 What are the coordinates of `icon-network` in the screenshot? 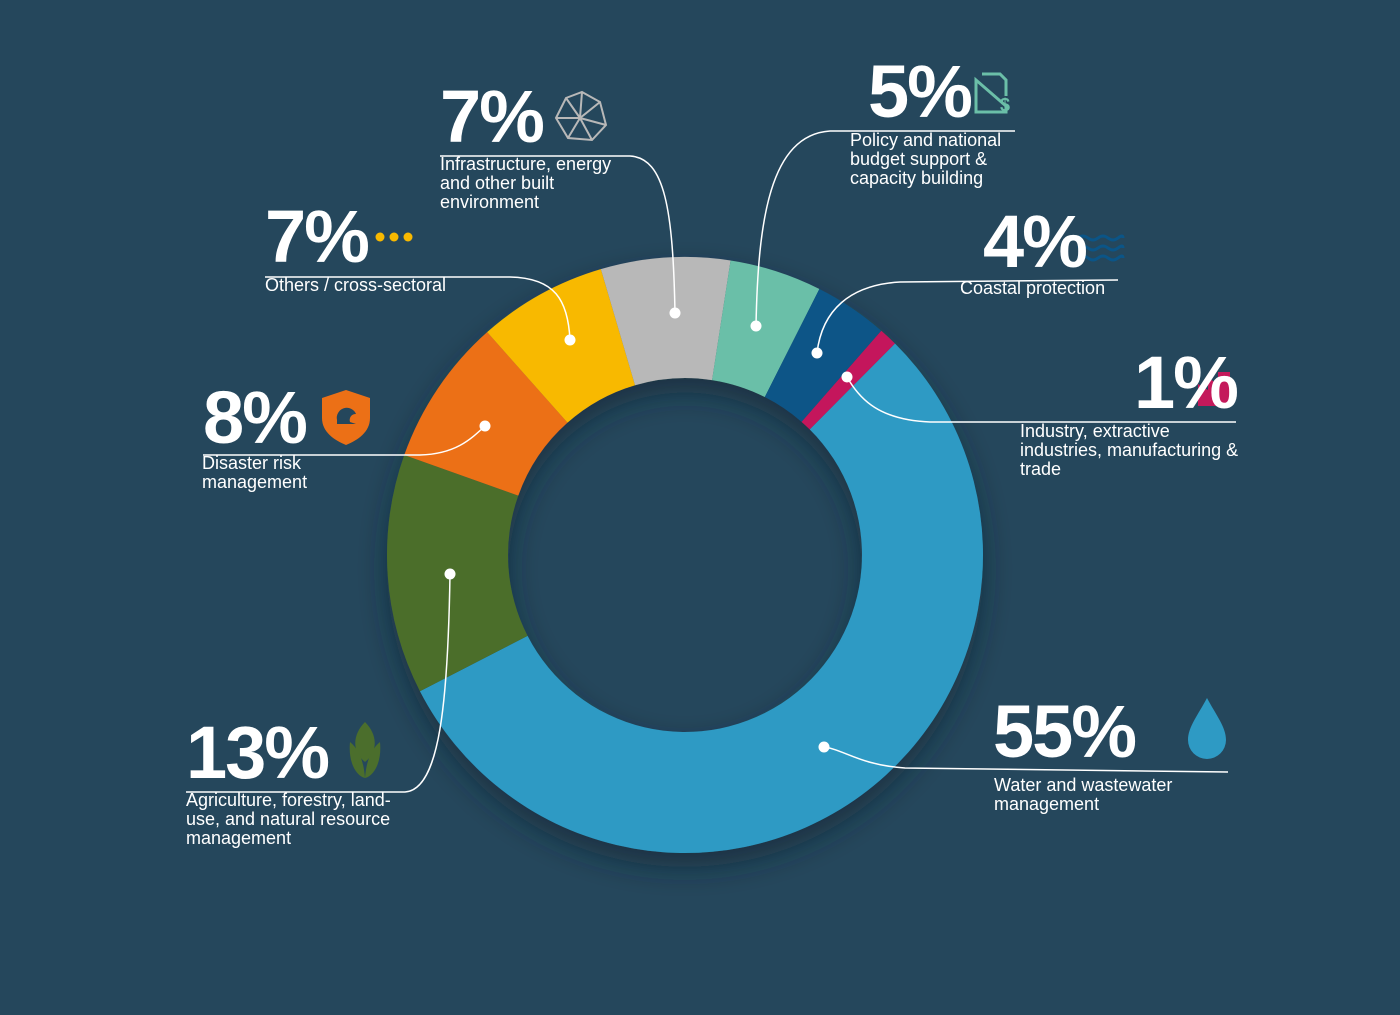 It's located at (581, 116).